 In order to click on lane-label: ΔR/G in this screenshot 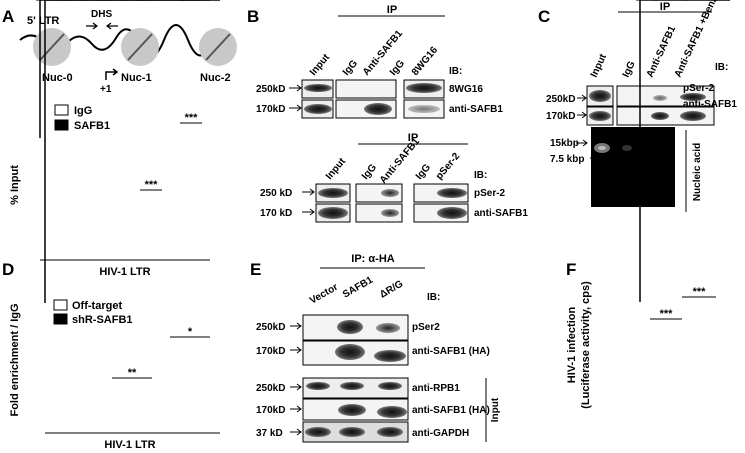, I will do `click(391, 289)`.